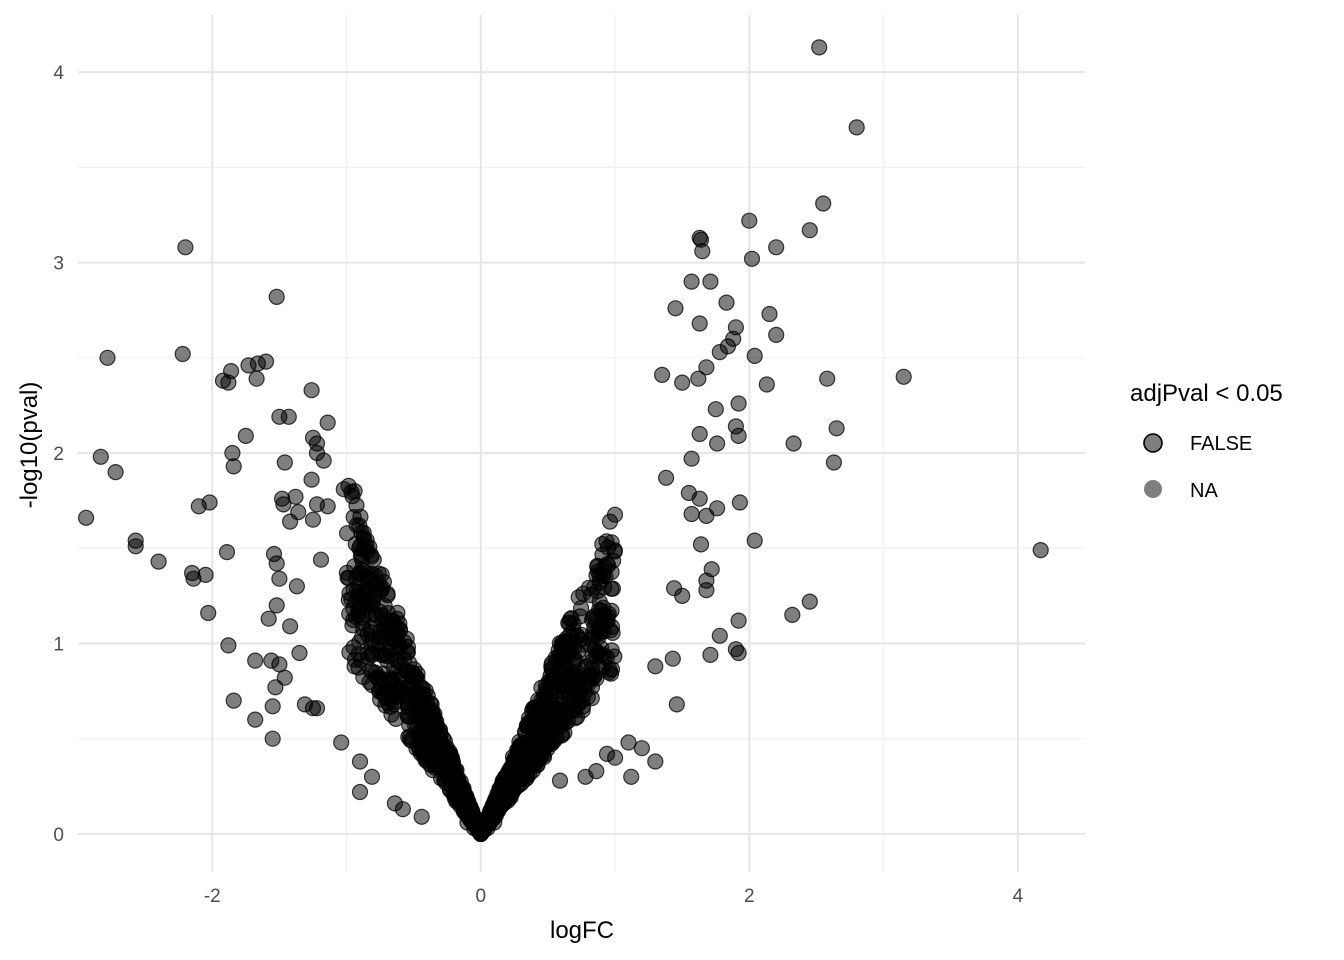 This screenshot has width=1344, height=960. What do you see at coordinates (1204, 491) in the screenshot?
I see `legend-label-na: NA` at bounding box center [1204, 491].